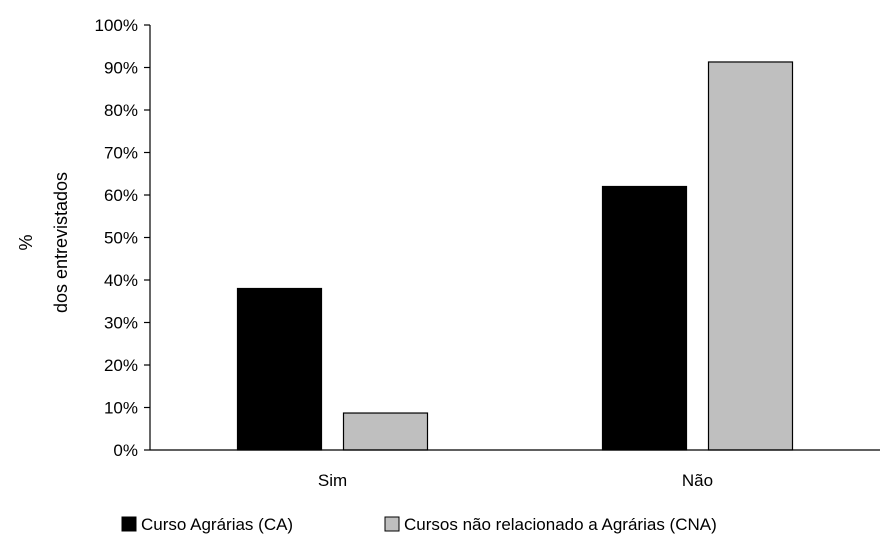 The width and height of the screenshot is (888, 550). I want to click on y-tick-label: 100%, so click(116, 25).